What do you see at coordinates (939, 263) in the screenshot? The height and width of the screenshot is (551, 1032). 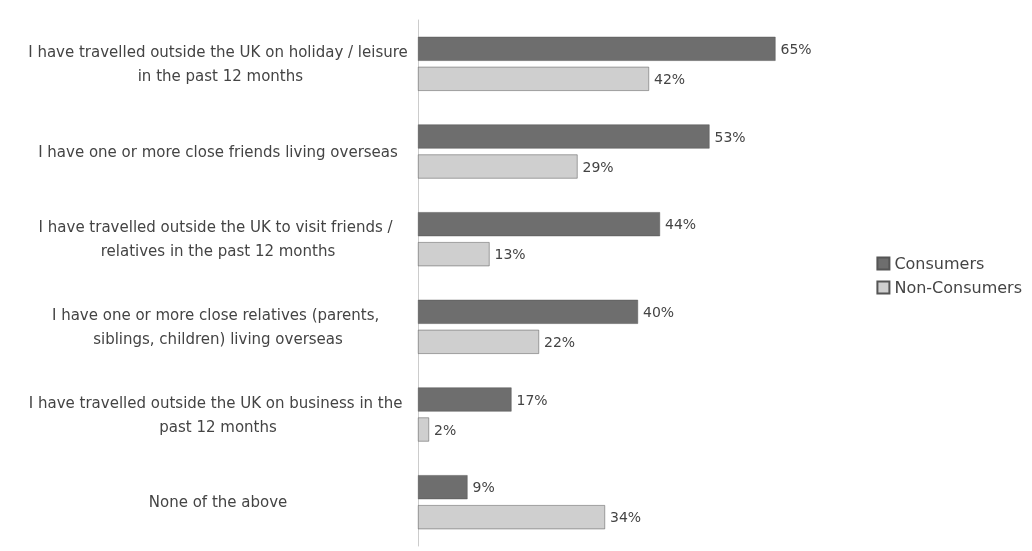 I see `legend-label: Consumers` at bounding box center [939, 263].